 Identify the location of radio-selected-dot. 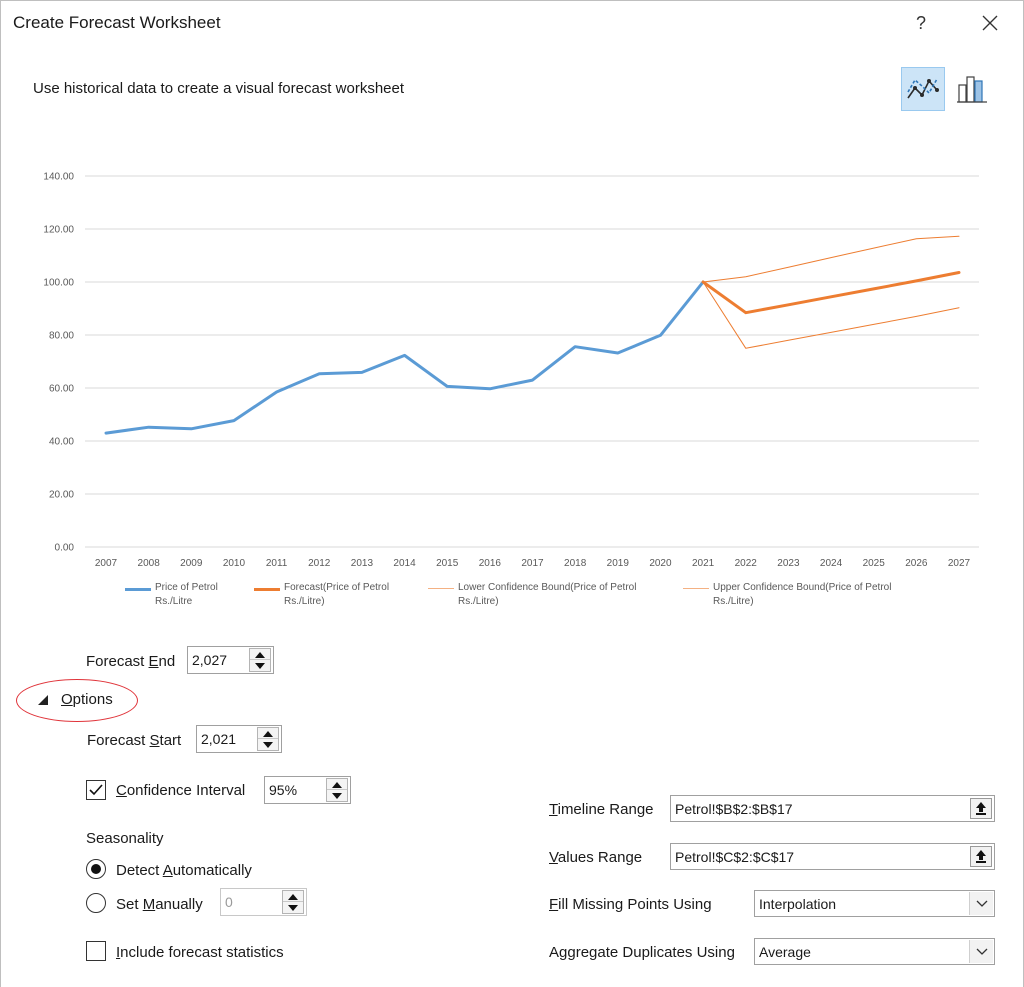
(96, 869).